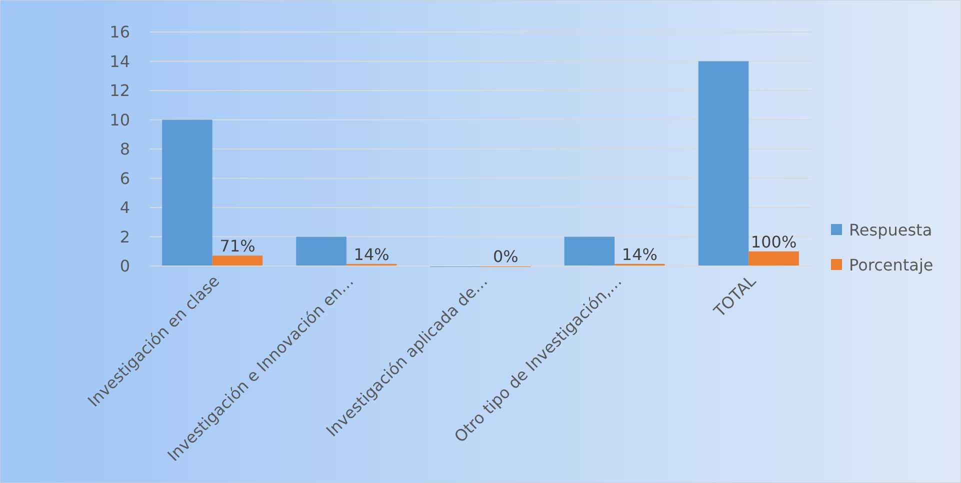 This screenshot has height=483, width=961. What do you see at coordinates (891, 265) in the screenshot?
I see `legend-label: Porcentaje` at bounding box center [891, 265].